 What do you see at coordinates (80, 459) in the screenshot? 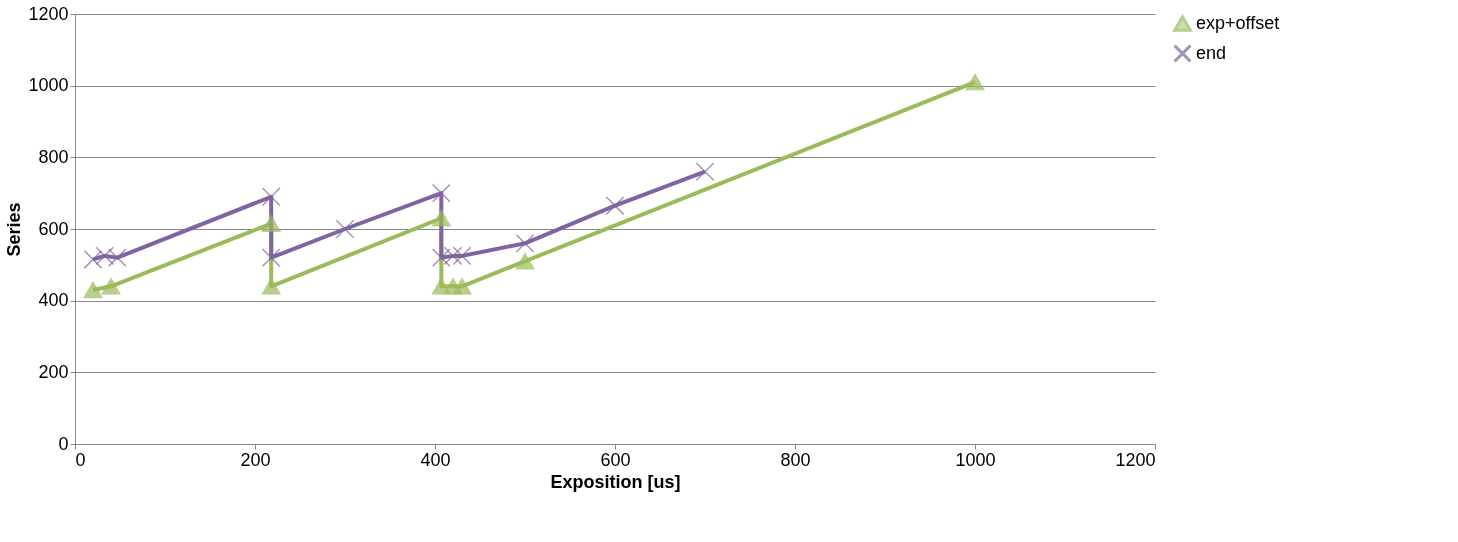
I see `x-tick-label: 0` at bounding box center [80, 459].